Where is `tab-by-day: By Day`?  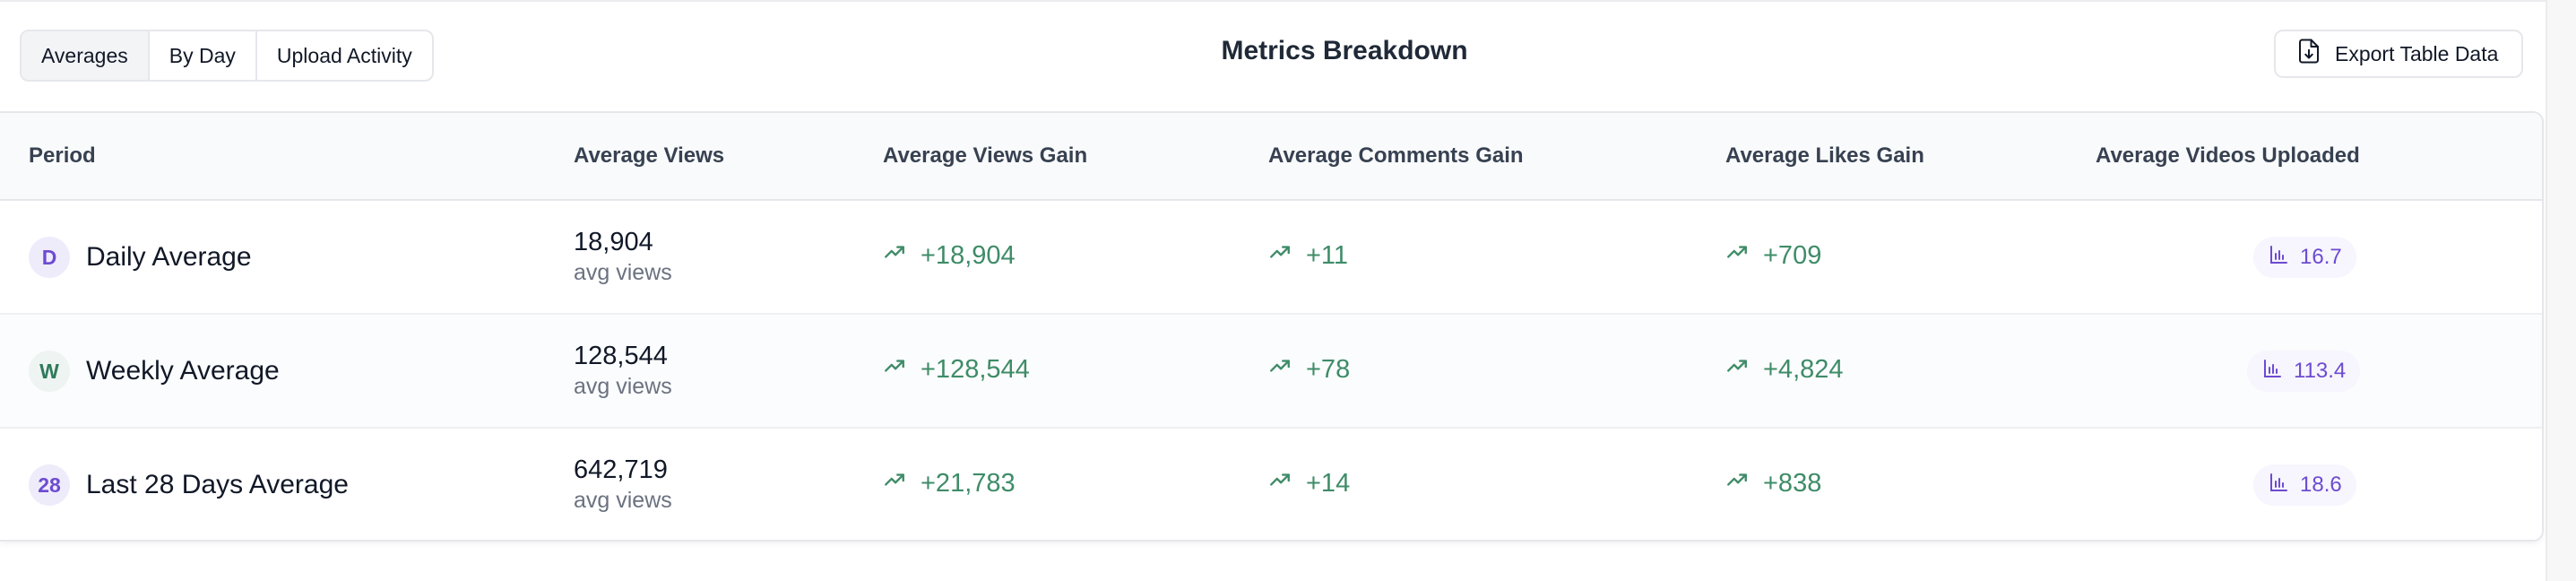 tab-by-day: By Day is located at coordinates (203, 55).